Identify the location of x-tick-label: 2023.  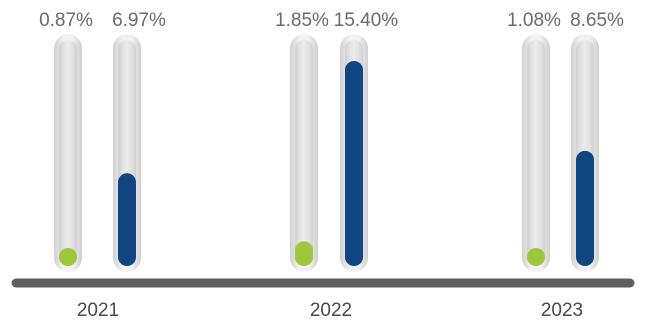
(562, 310).